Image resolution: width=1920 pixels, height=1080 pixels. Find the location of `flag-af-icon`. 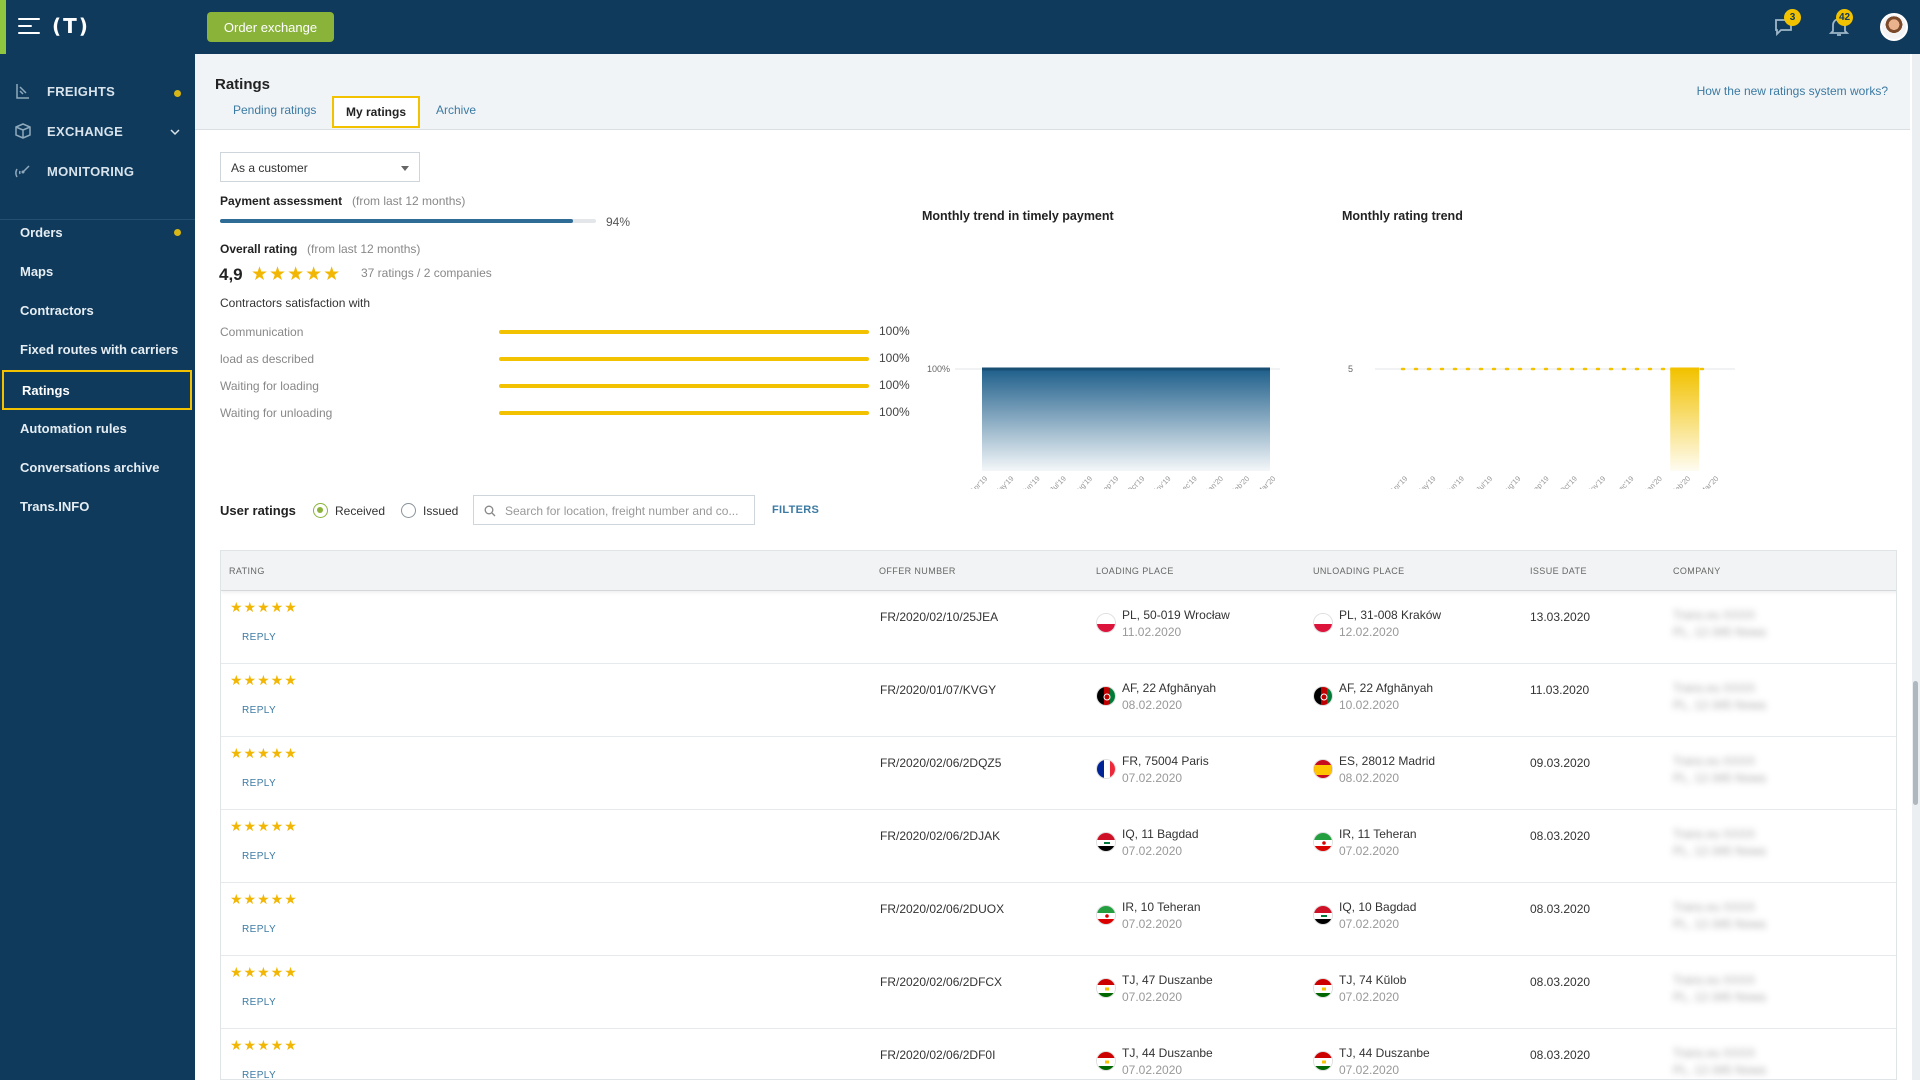

flag-af-icon is located at coordinates (1106, 696).